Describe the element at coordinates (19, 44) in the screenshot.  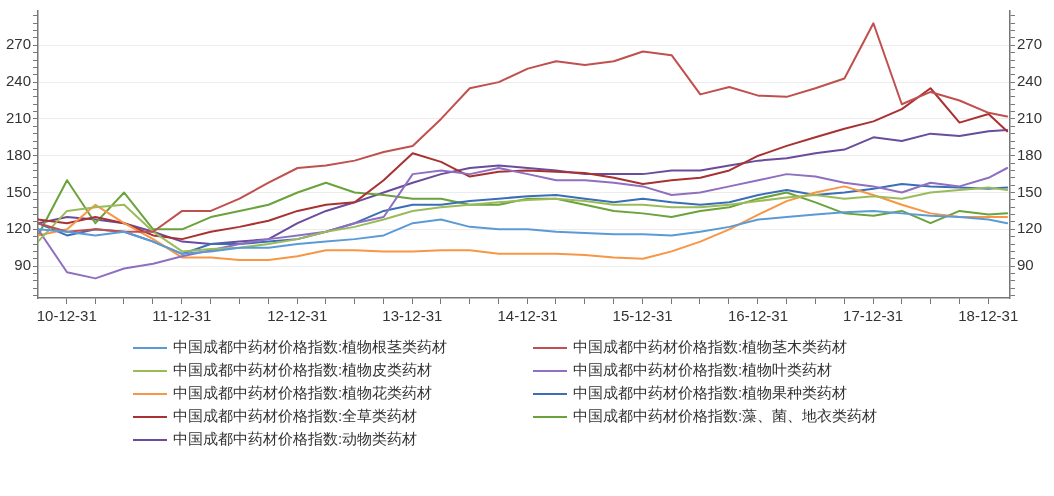
I see `y-tick-label: 270` at that location.